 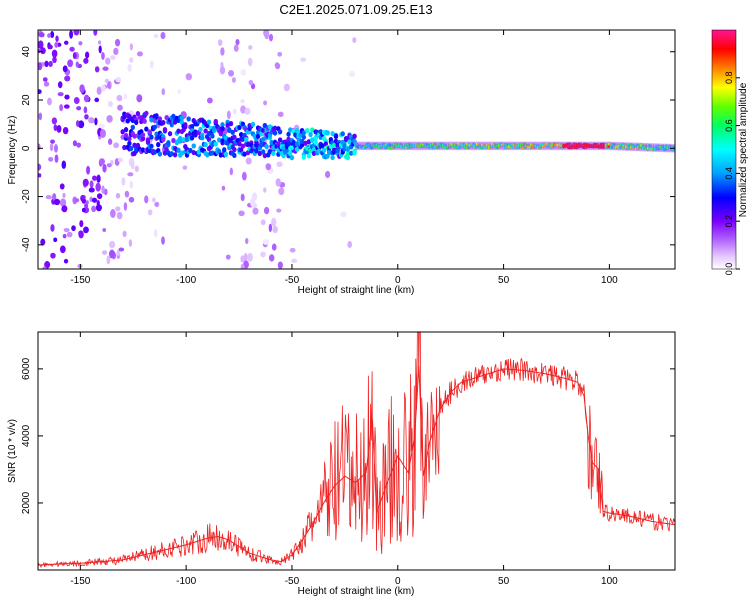 I want to click on spectrogram-x-tick-label: 100, so click(x=609, y=280).